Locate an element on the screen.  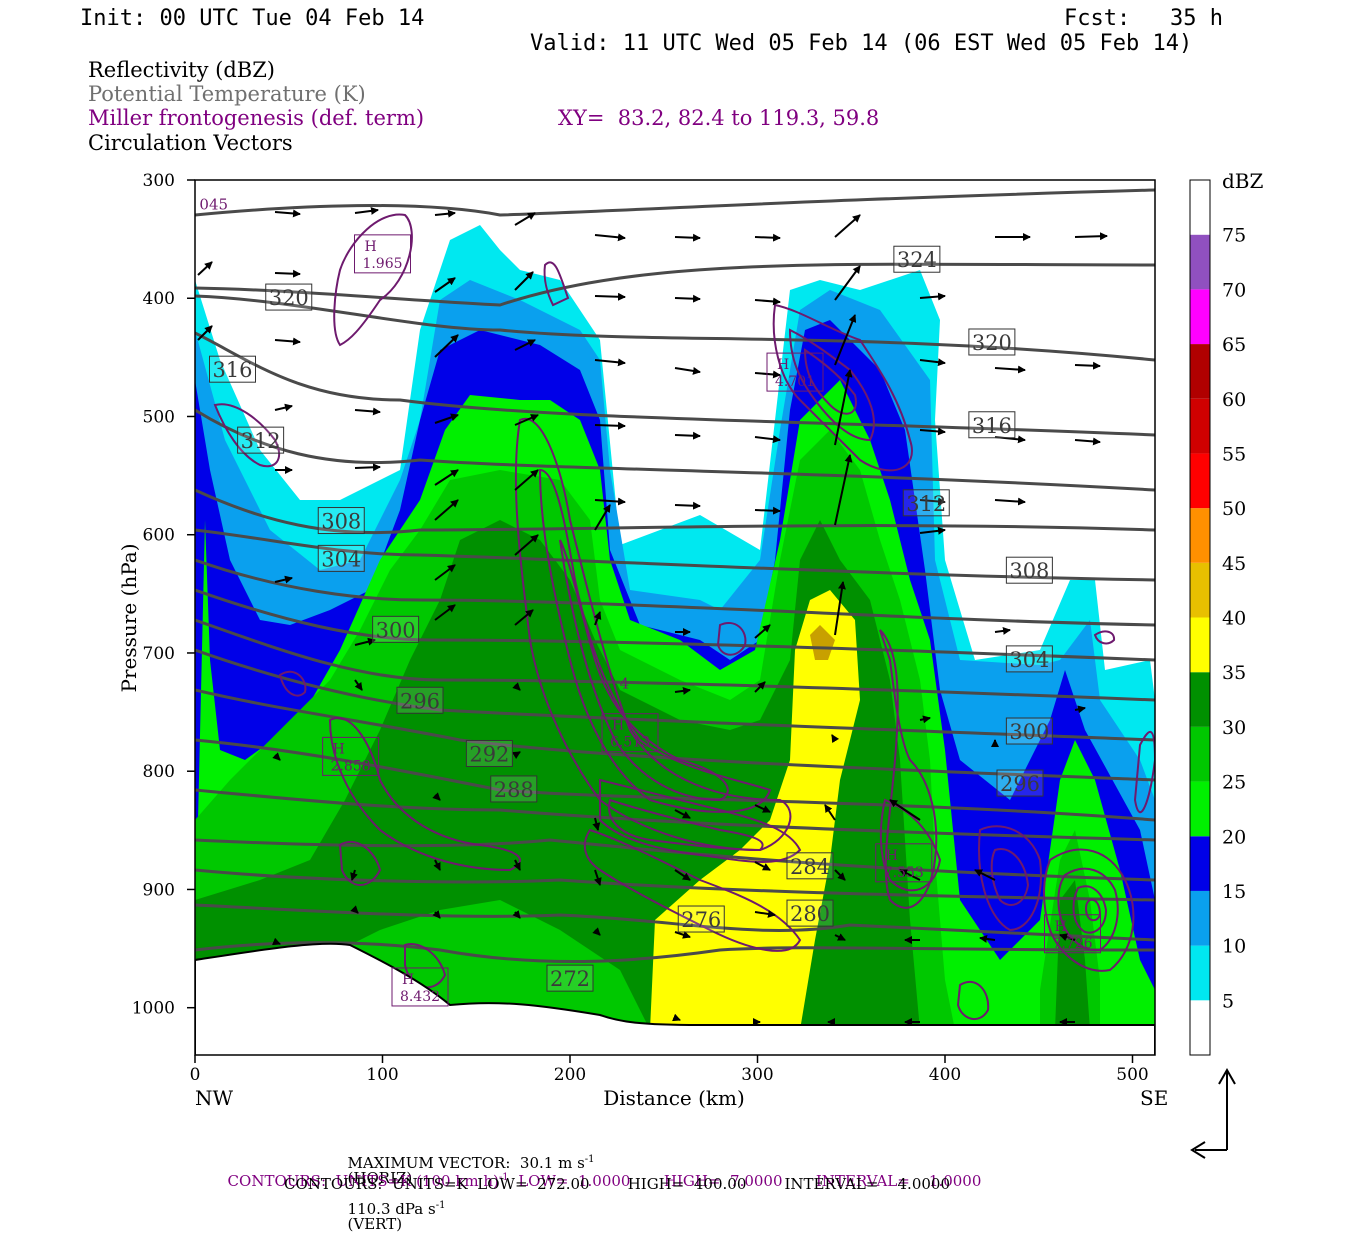
y-tick-label: 300 is located at coordinates (159, 181).